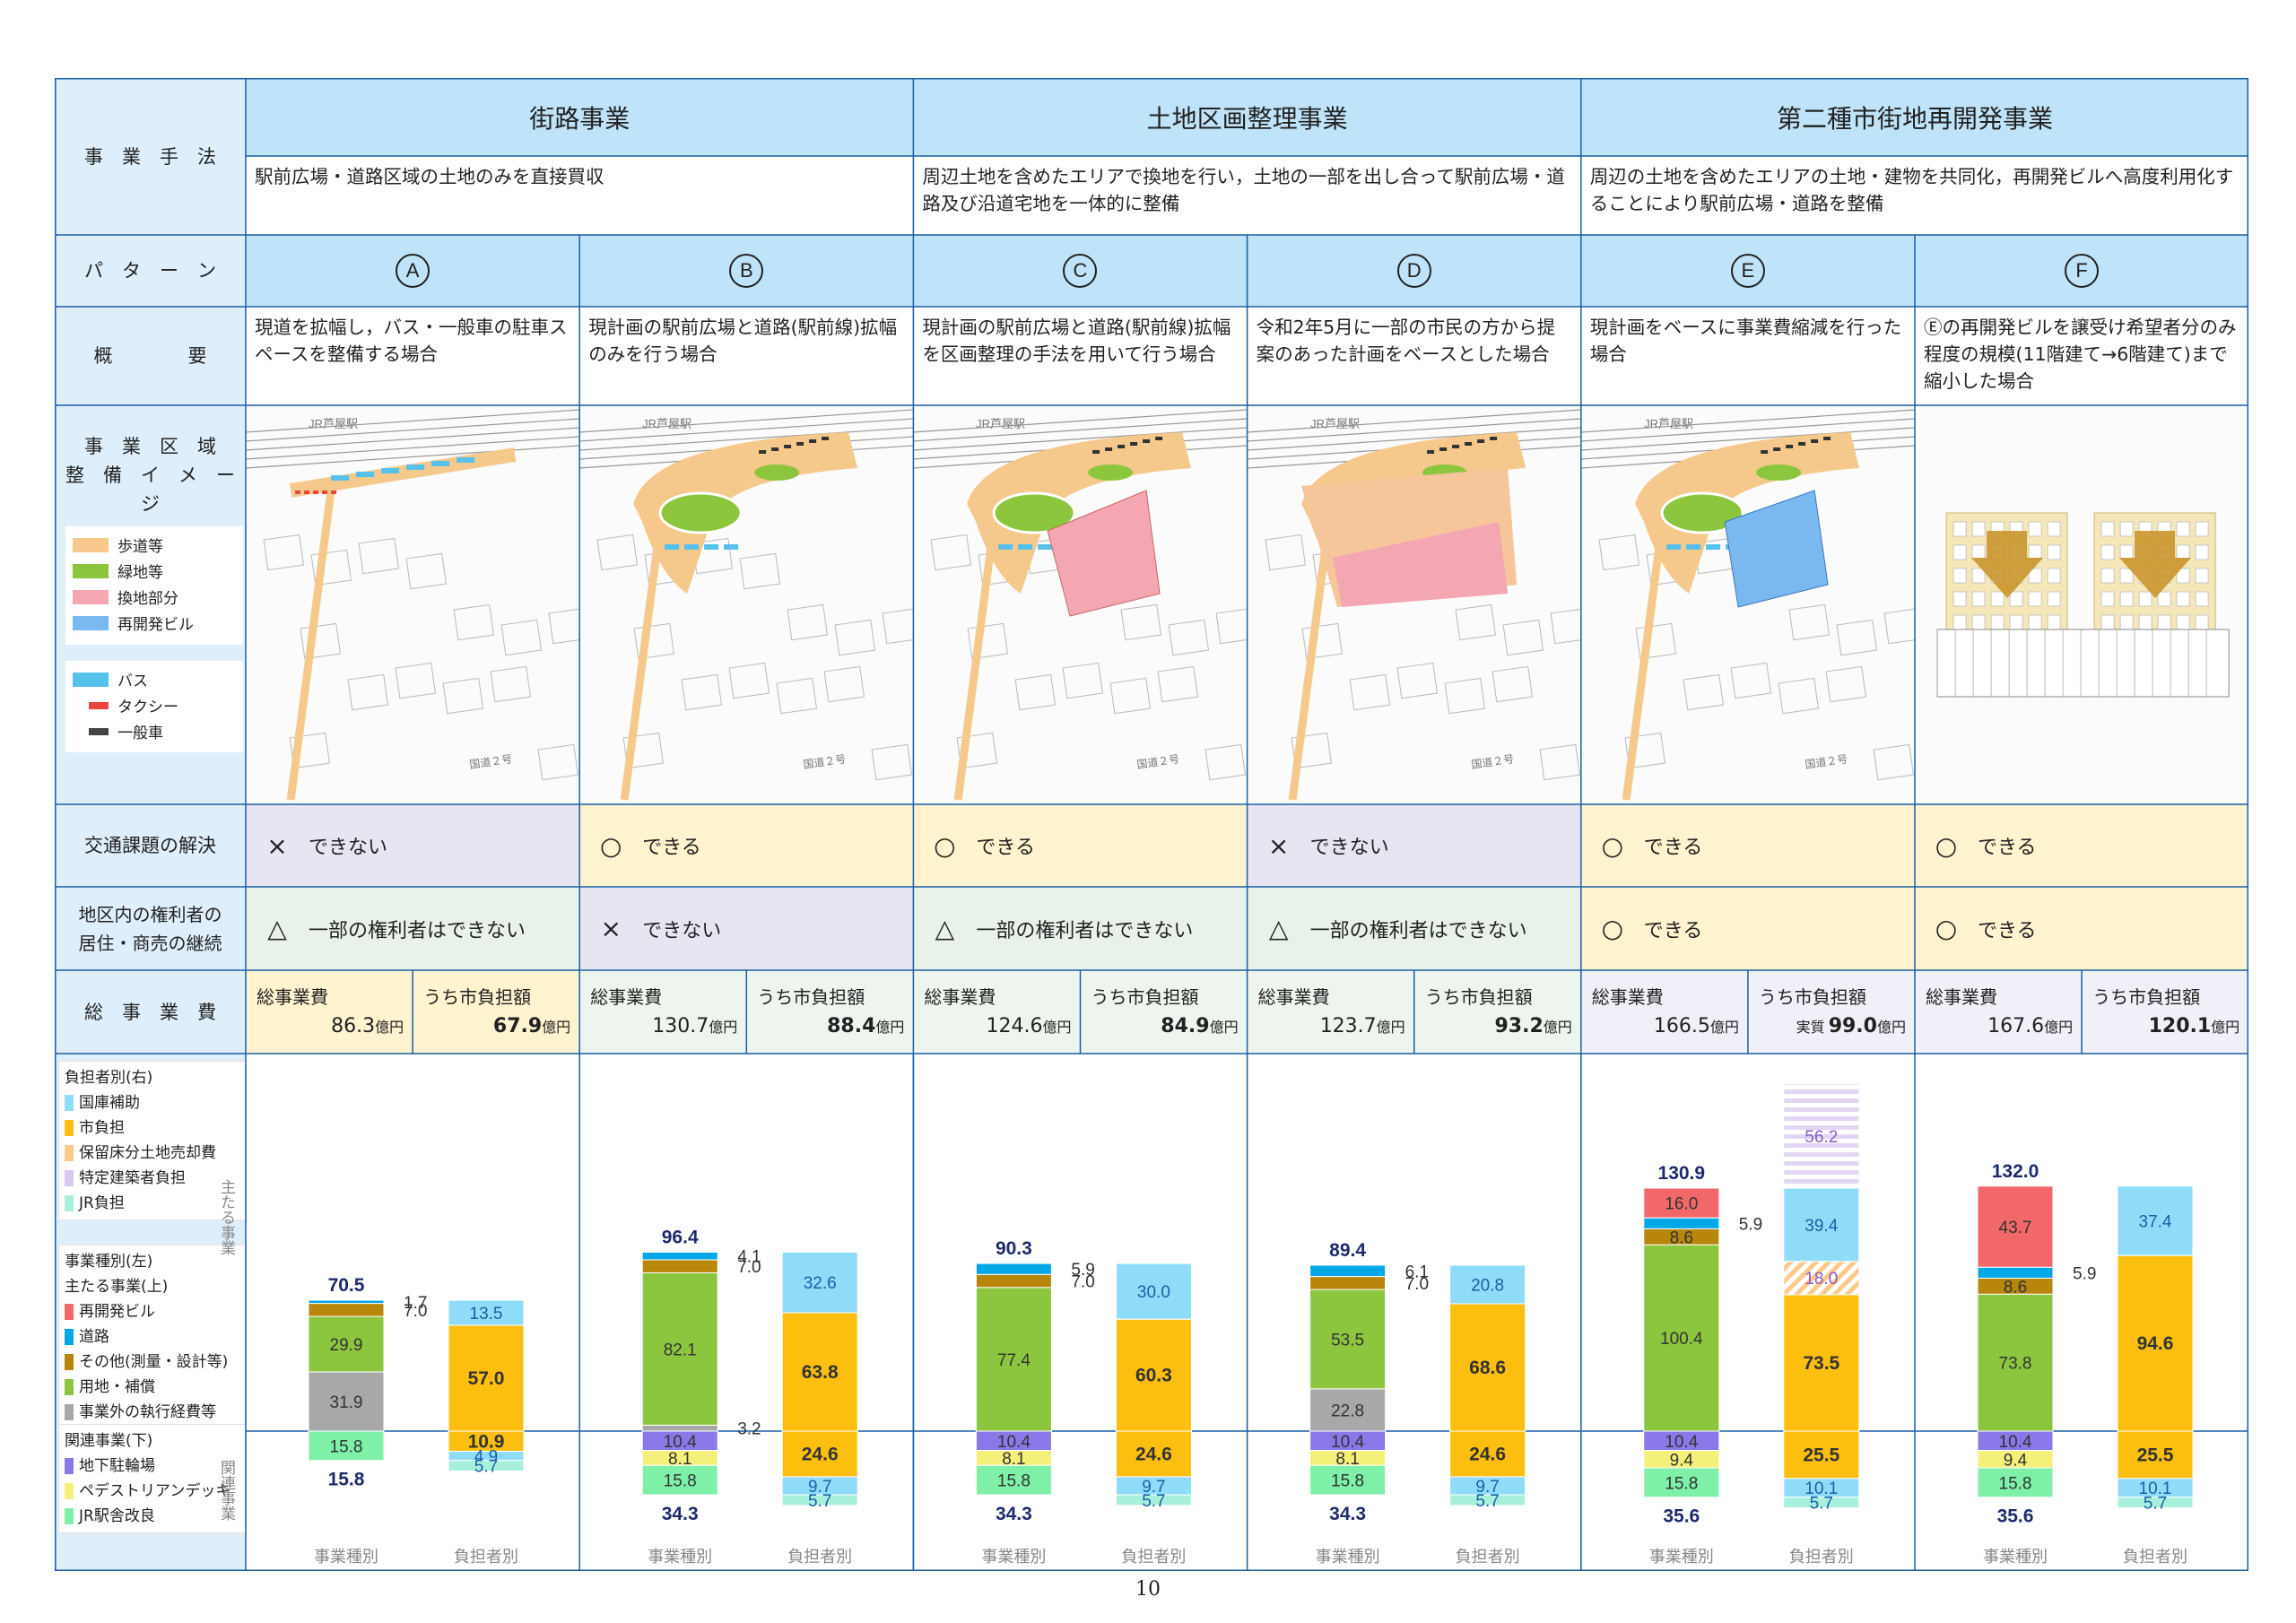  Describe the element at coordinates (1164, 1026) in the screenshot. I see `city-cost-value: 84.9億円` at that location.